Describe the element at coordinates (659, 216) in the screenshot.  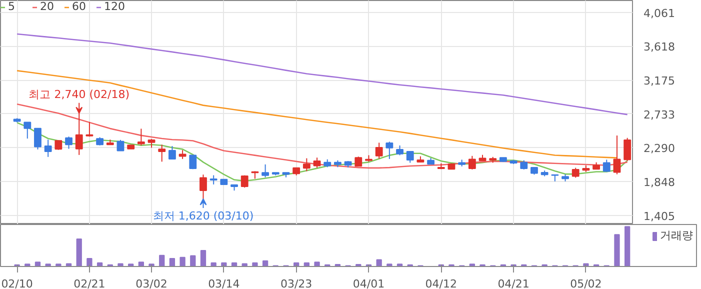
I see `y-tick-label: 1,405` at that location.